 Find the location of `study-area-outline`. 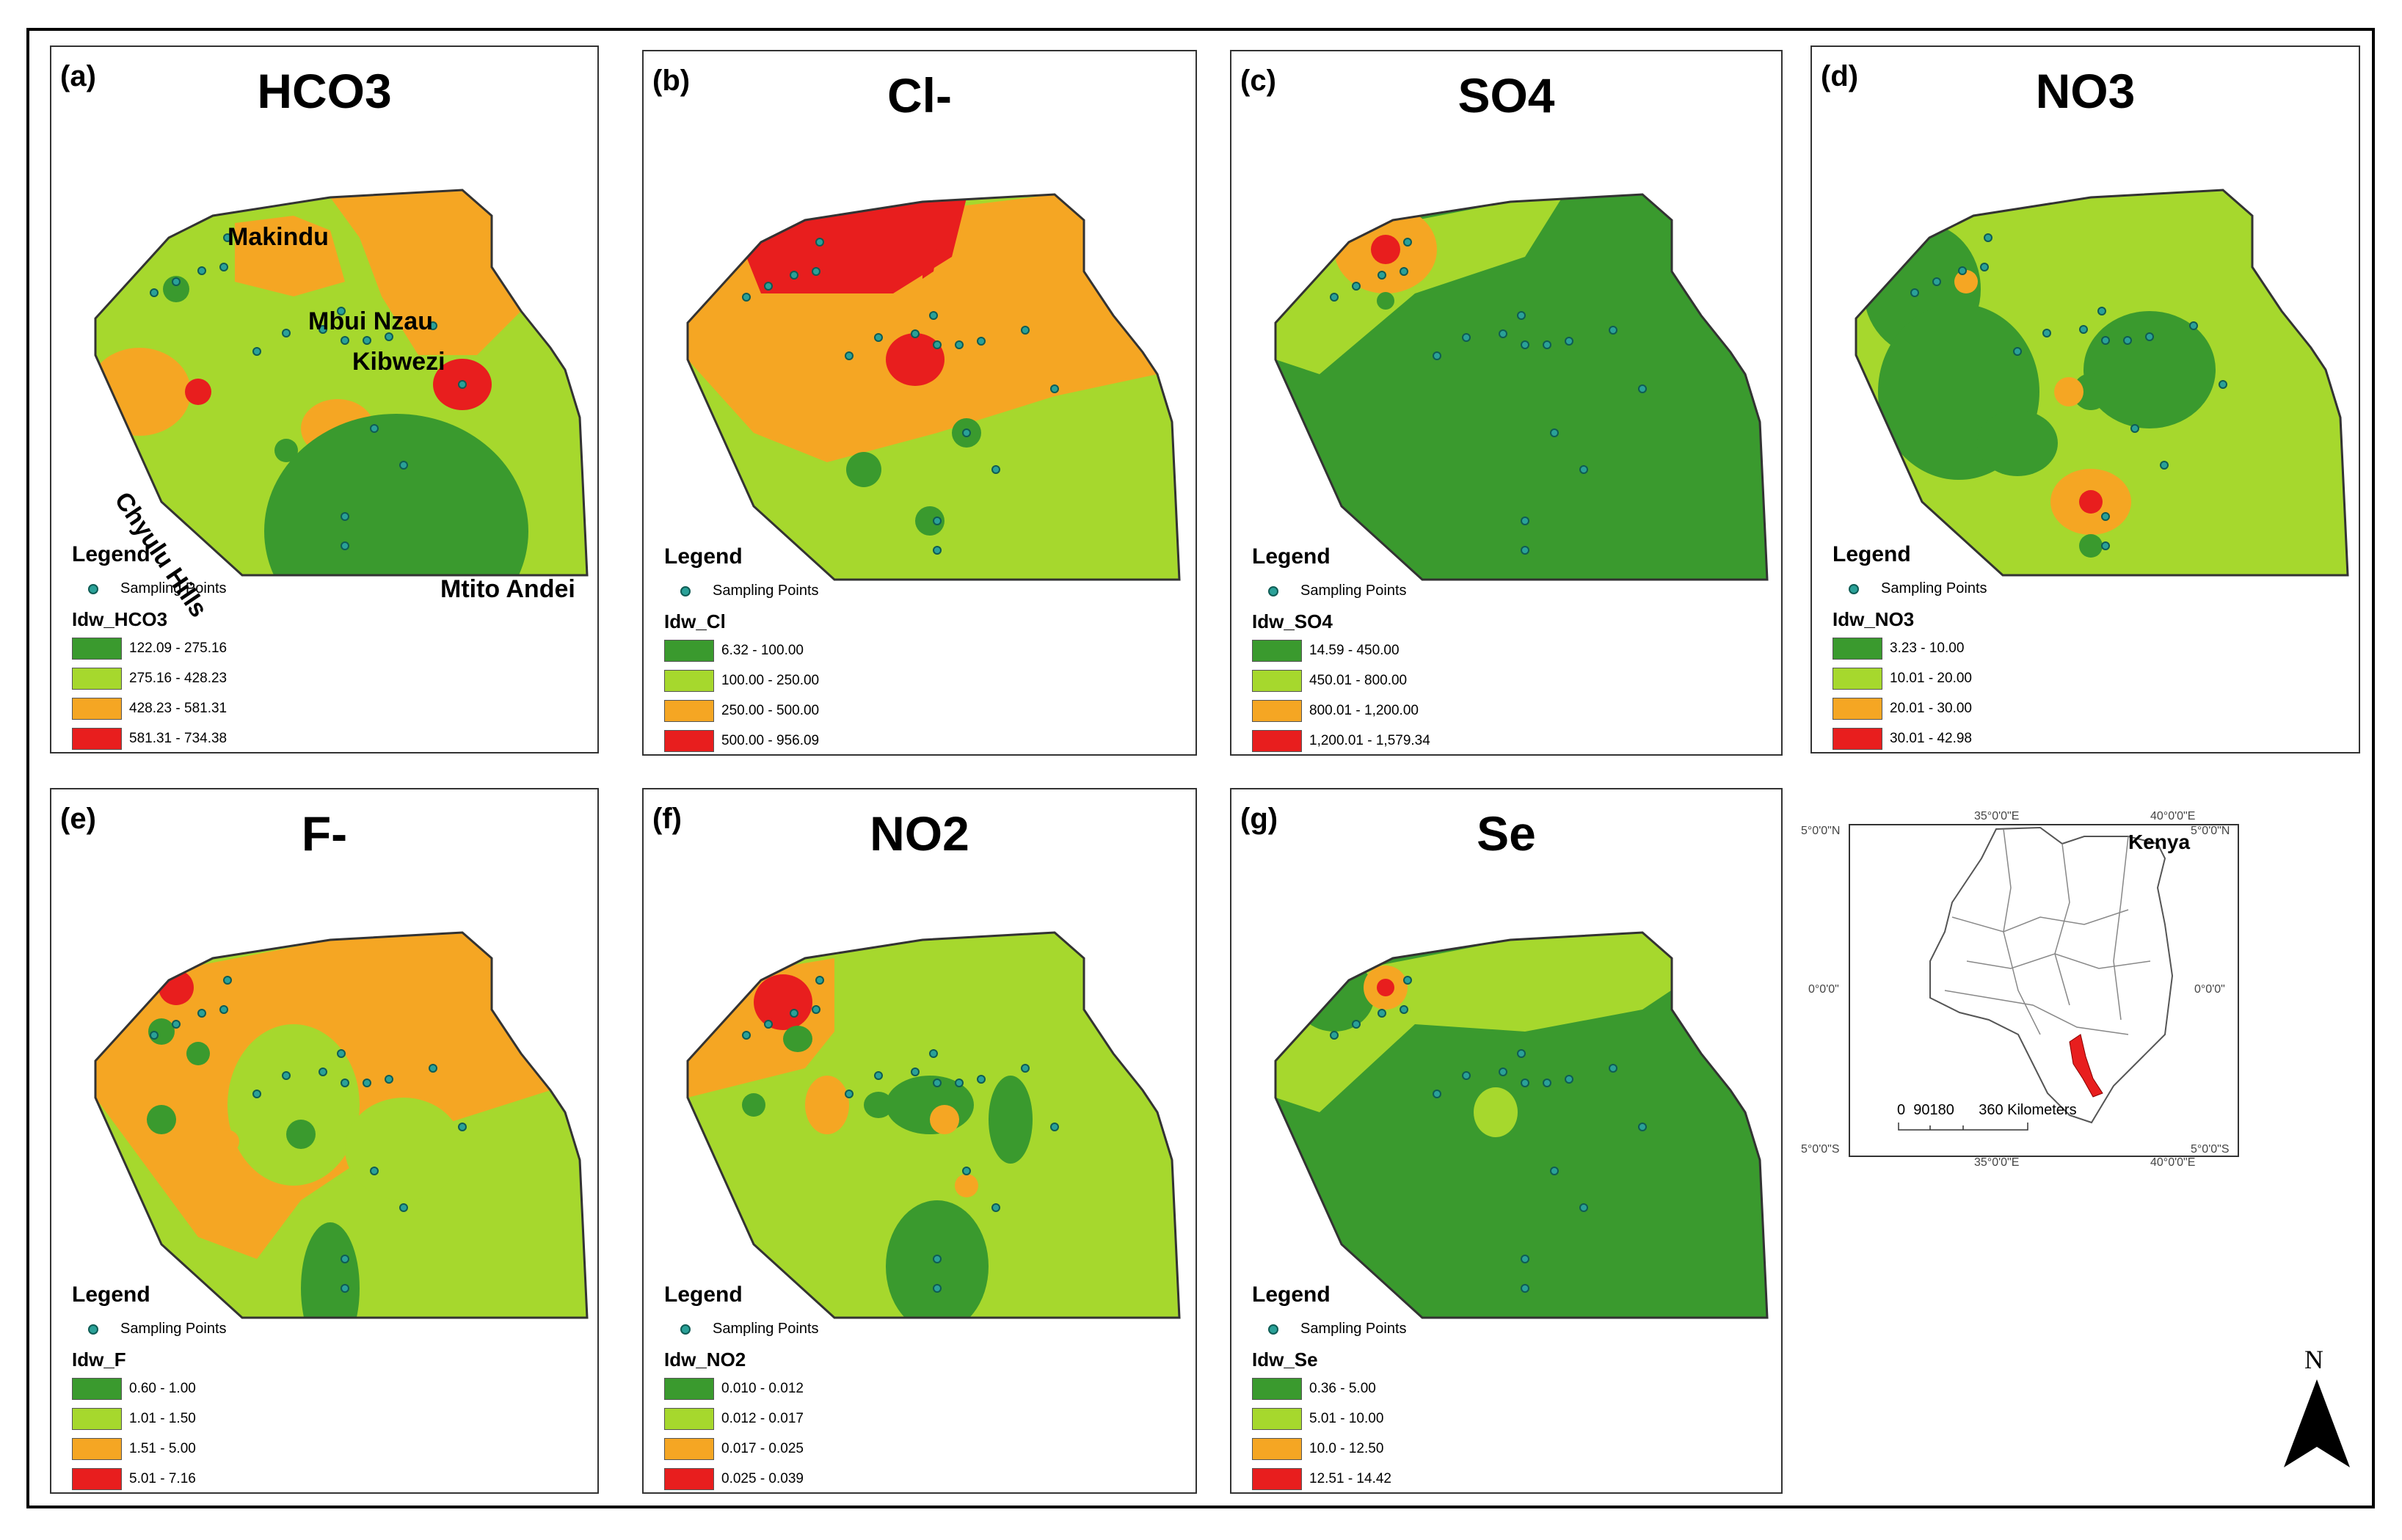

study-area-outline is located at coordinates (2102, 383).